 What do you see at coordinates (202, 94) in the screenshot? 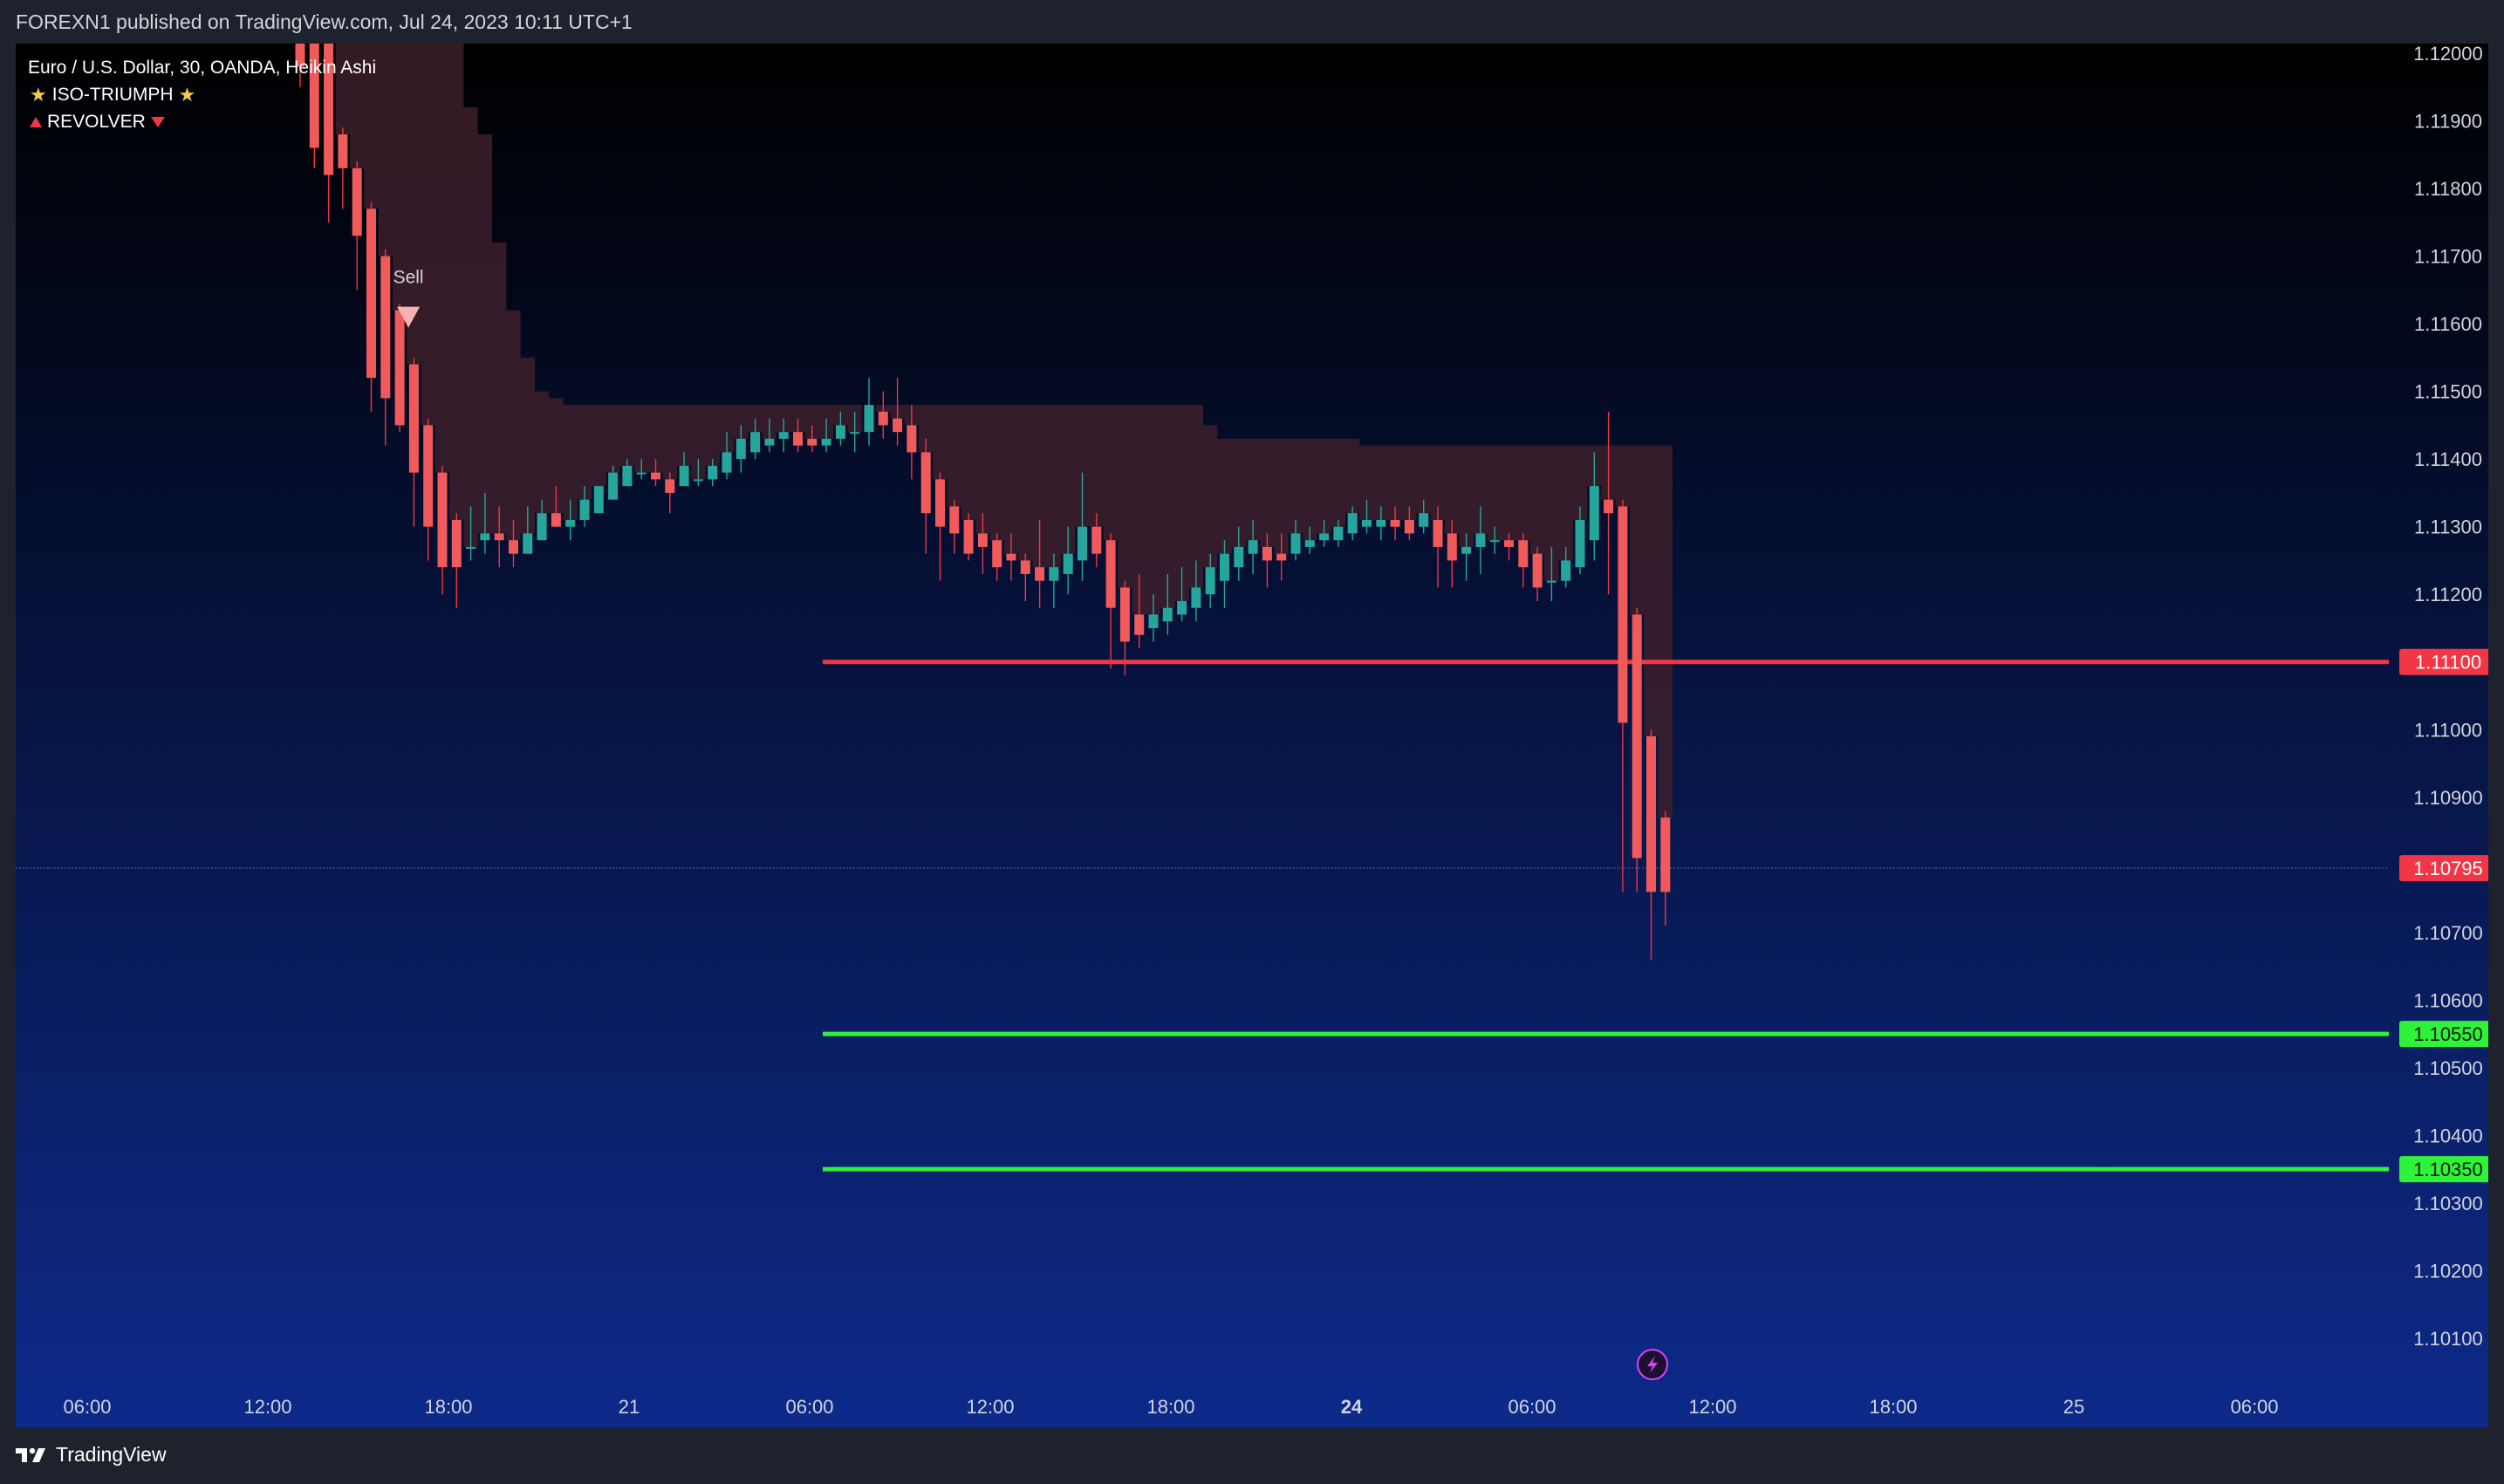
I see `legend-indicator-iso-triumph: ★ ISO-TRIUMPH ★` at bounding box center [202, 94].